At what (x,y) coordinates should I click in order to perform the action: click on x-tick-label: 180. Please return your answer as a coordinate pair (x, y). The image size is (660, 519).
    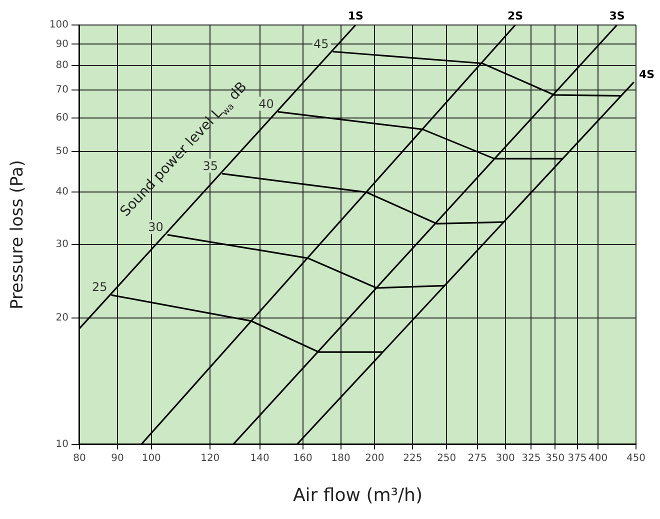
    Looking at the image, I should click on (340, 458).